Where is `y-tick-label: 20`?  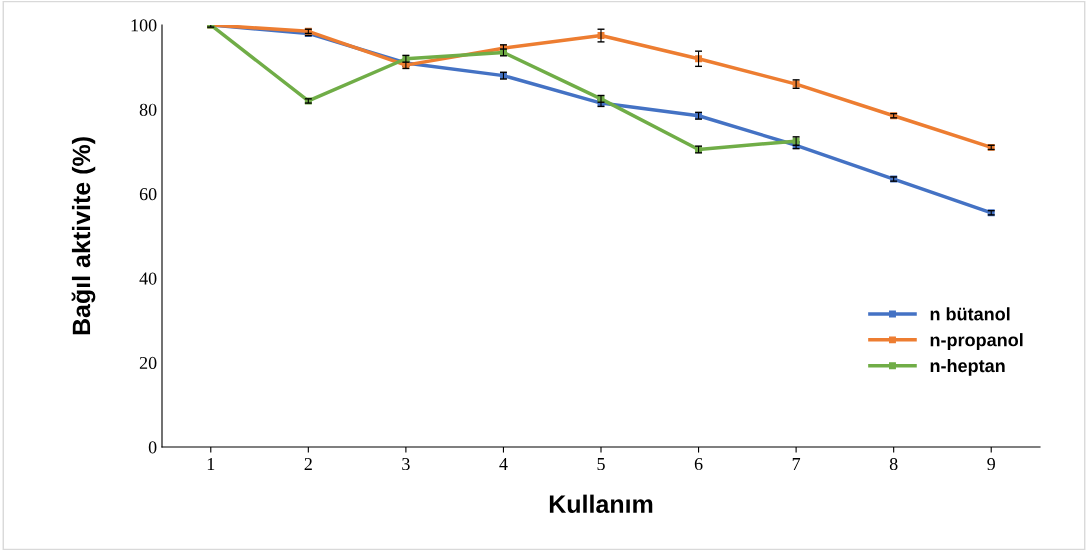
y-tick-label: 20 is located at coordinates (148, 363).